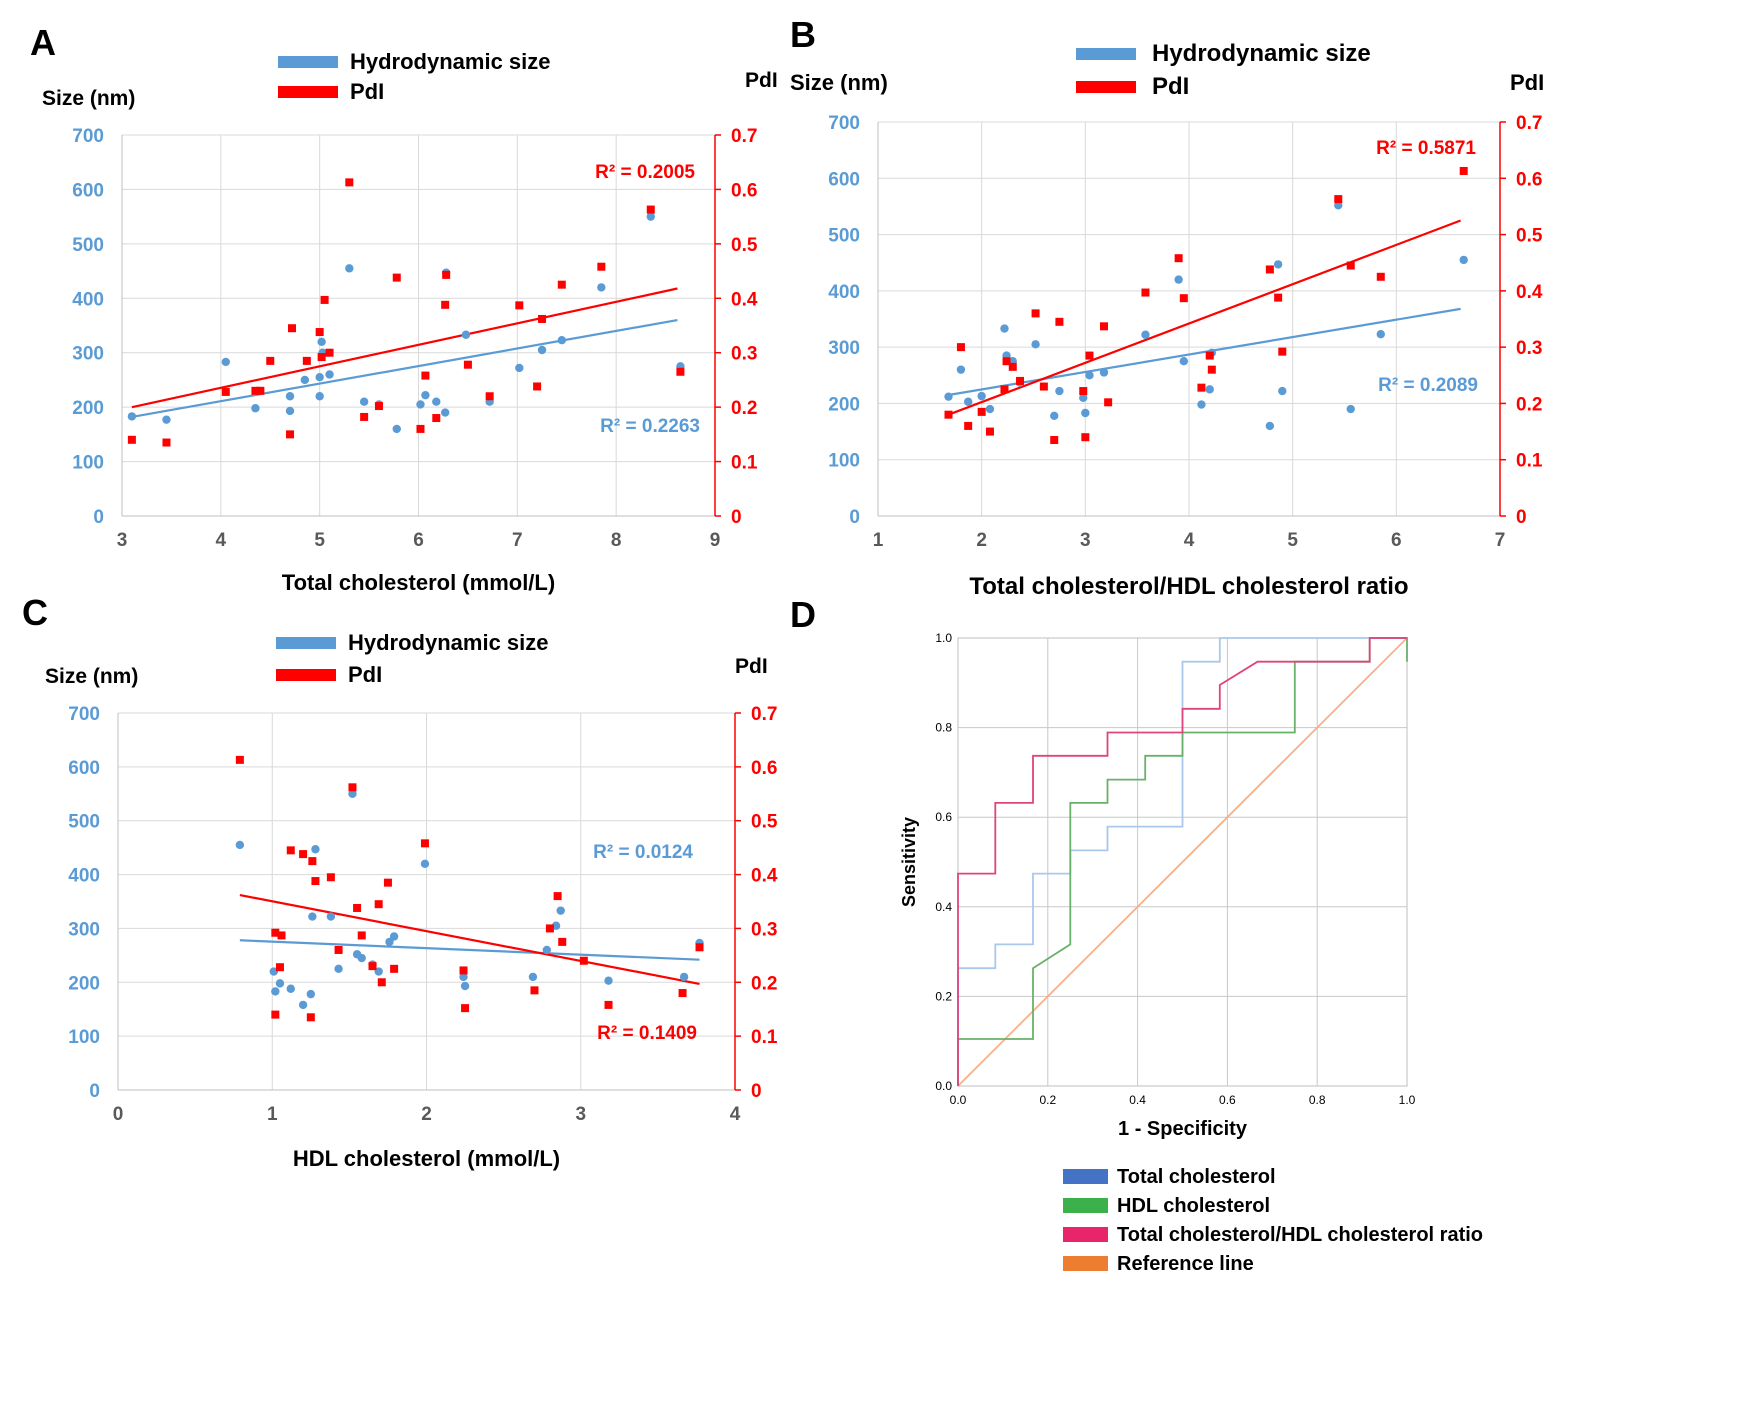  Describe the element at coordinates (1106, 87) in the screenshot. I see `legend-swatch-pdi` at that location.